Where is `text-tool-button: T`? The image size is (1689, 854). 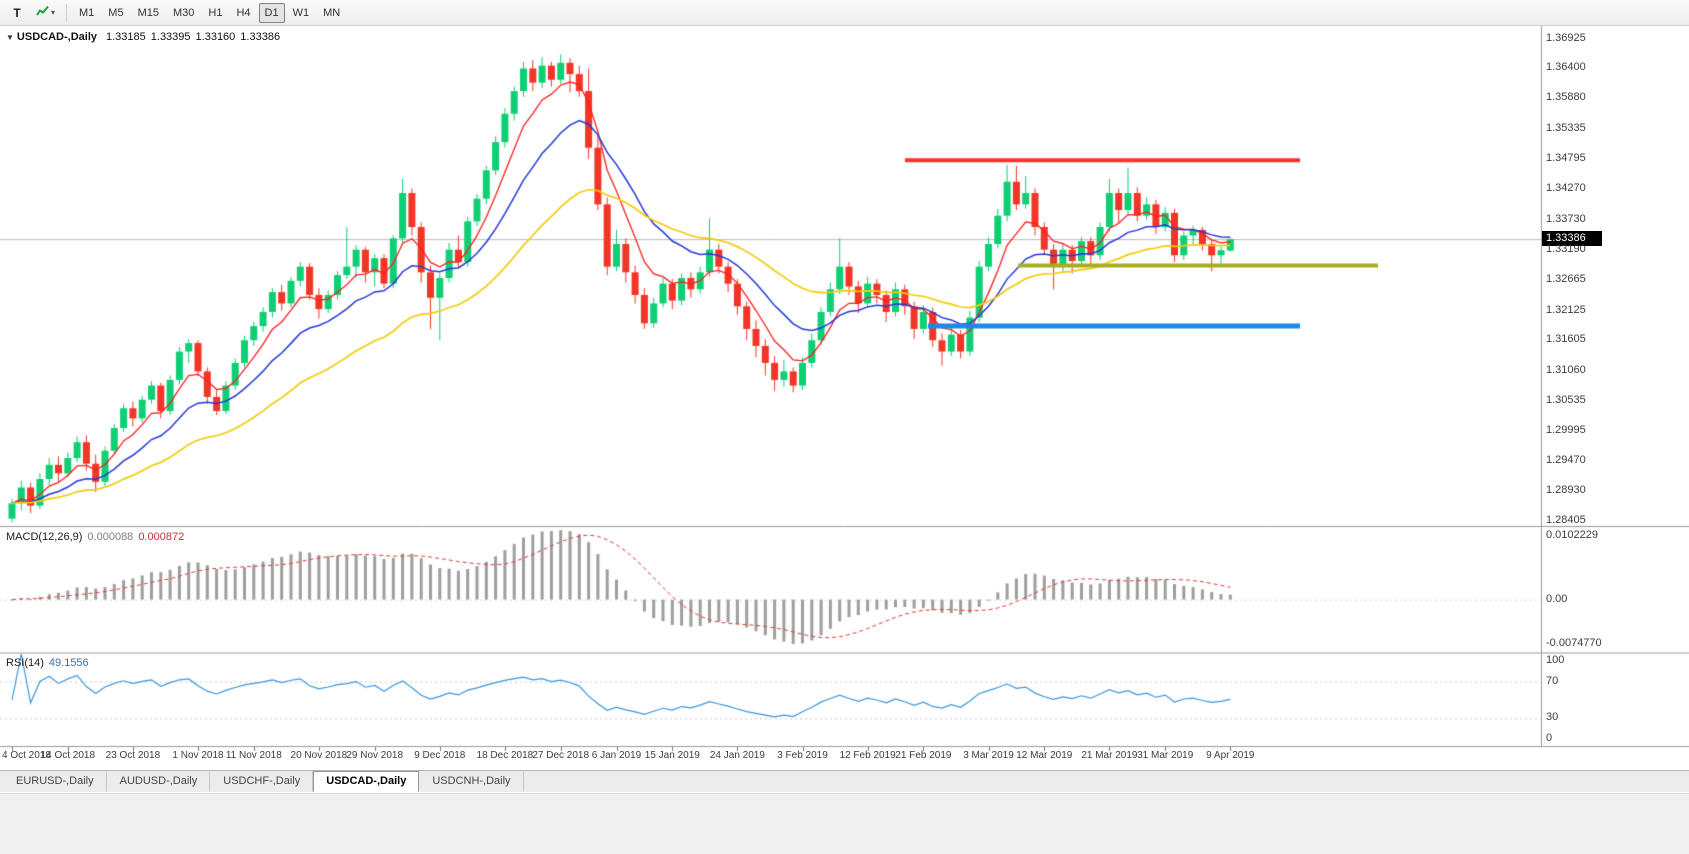 text-tool-button: T is located at coordinates (17, 13).